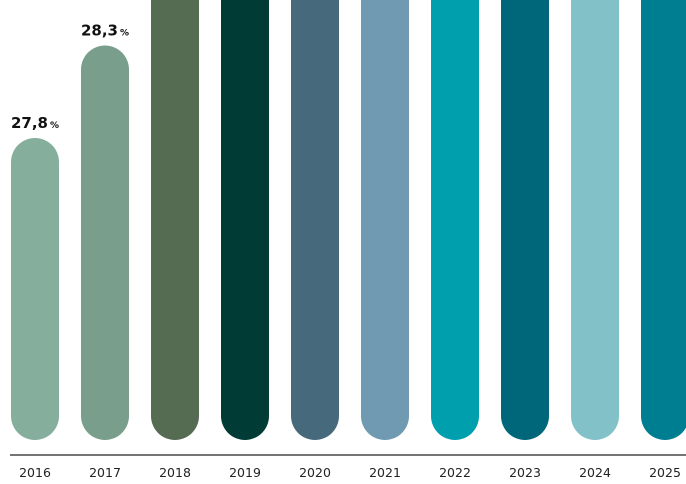 This screenshot has height=484, width=686. I want to click on value-label-2017: 28,3%, so click(105, 31).